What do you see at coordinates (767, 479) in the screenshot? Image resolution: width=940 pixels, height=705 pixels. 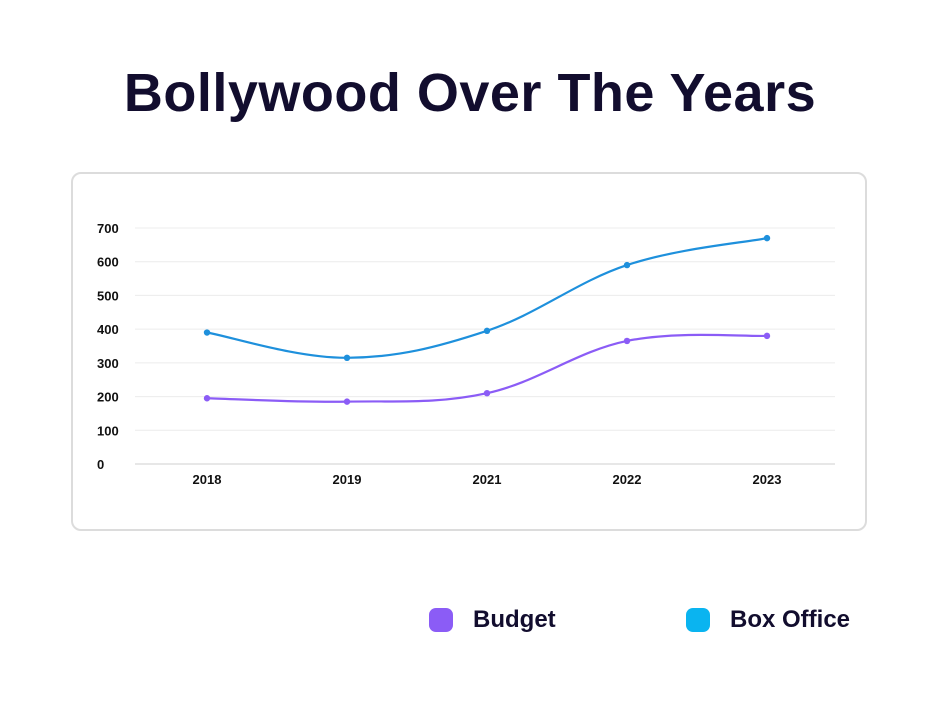 I see `x-tick-label: 2023` at bounding box center [767, 479].